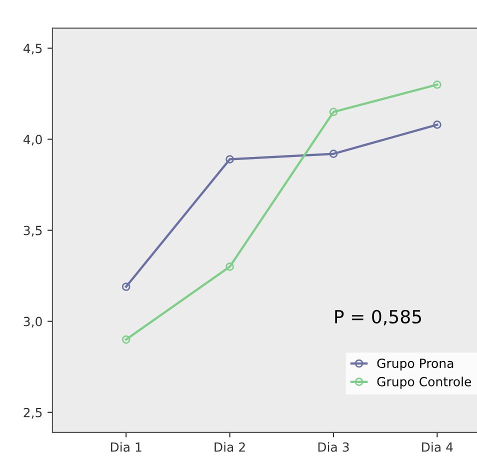 Image resolution: width=477 pixels, height=470 pixels. Describe the element at coordinates (333, 447) in the screenshot. I see `x-tick-label: Dia 3` at that location.